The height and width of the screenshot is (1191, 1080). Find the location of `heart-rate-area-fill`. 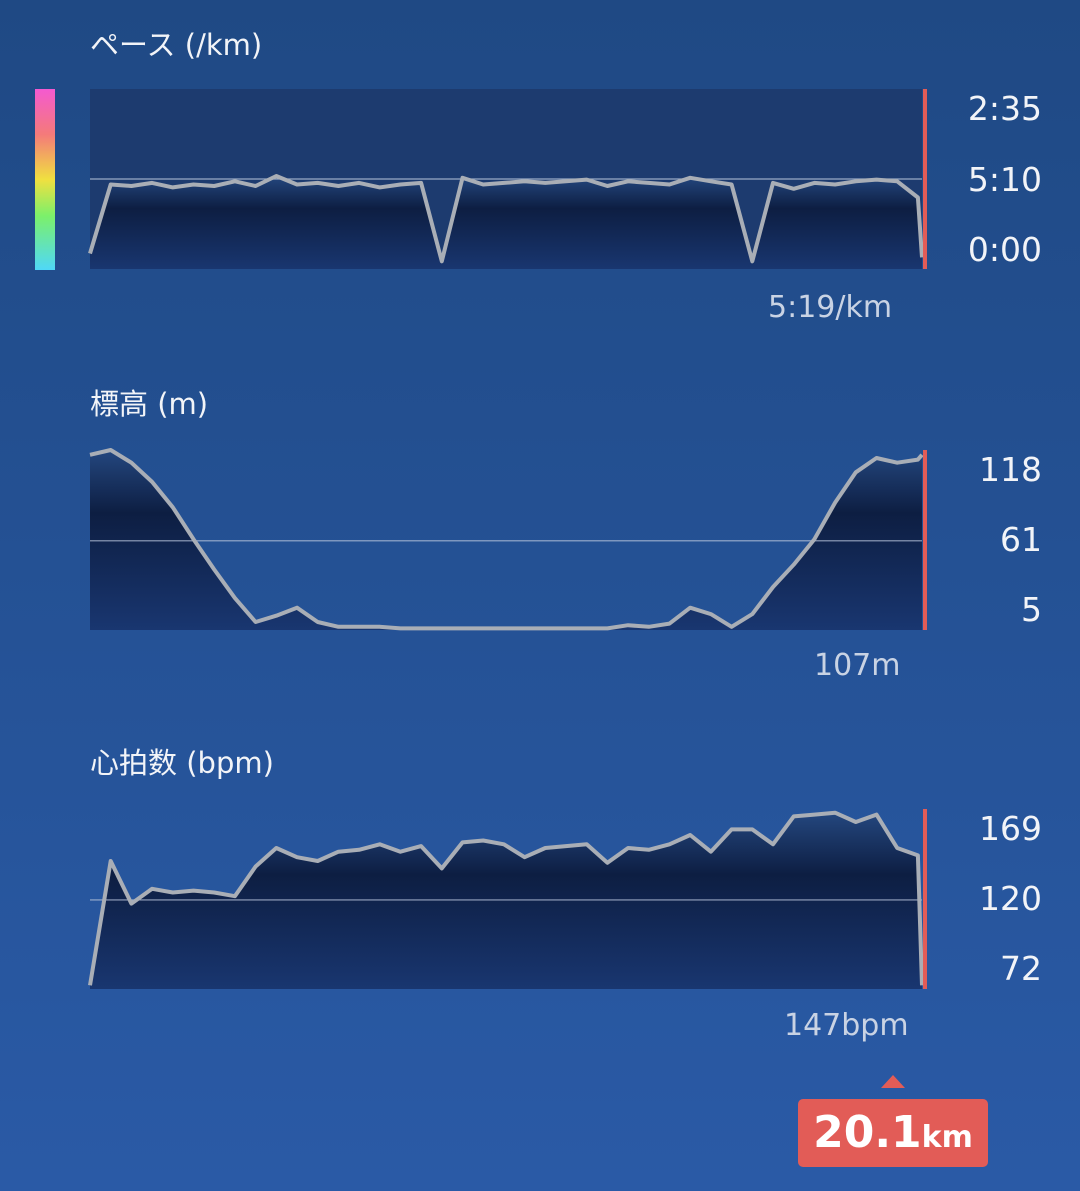

heart-rate-area-fill is located at coordinates (506, 900).